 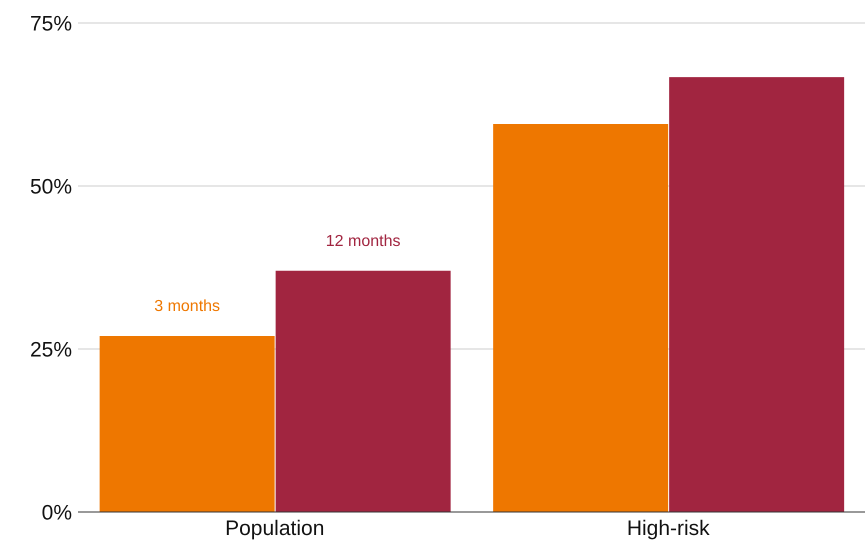 What do you see at coordinates (668, 528) in the screenshot?
I see `x-tick-label: High-risk` at bounding box center [668, 528].